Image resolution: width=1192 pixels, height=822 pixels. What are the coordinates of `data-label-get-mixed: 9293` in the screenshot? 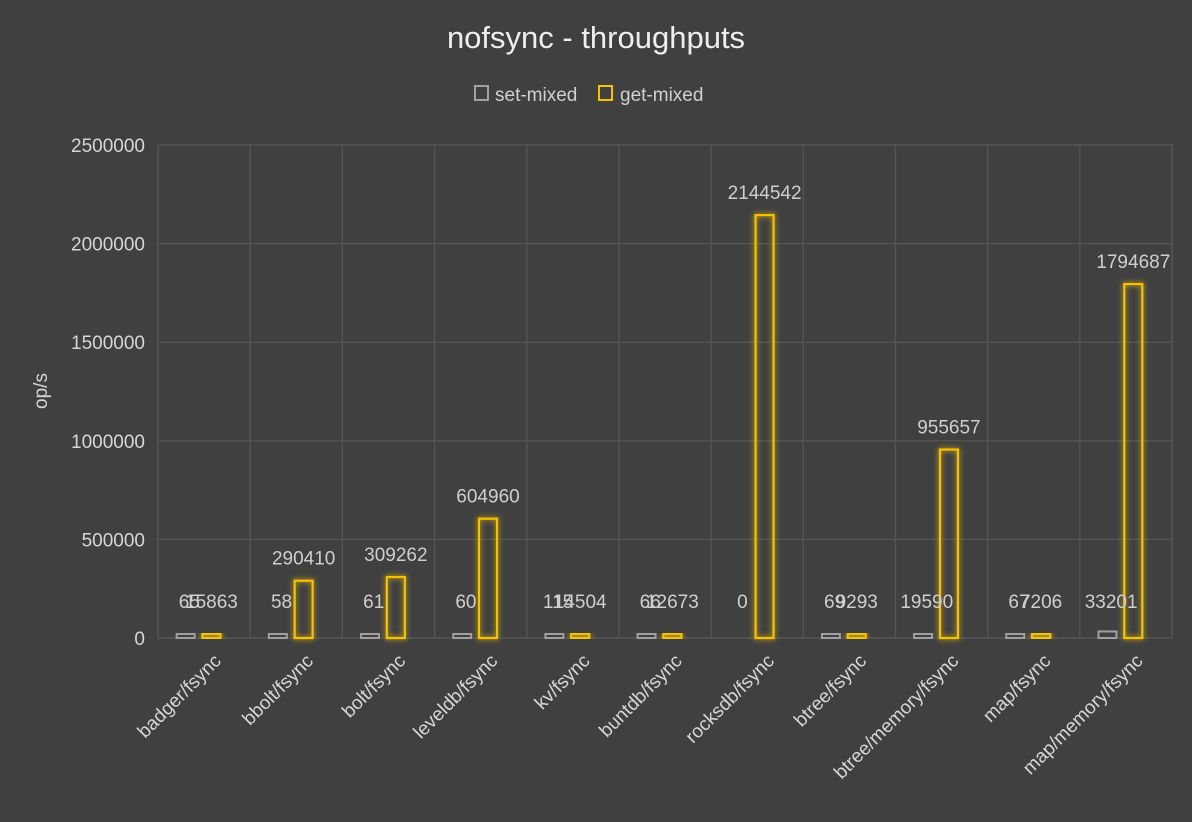 It's located at (857, 602).